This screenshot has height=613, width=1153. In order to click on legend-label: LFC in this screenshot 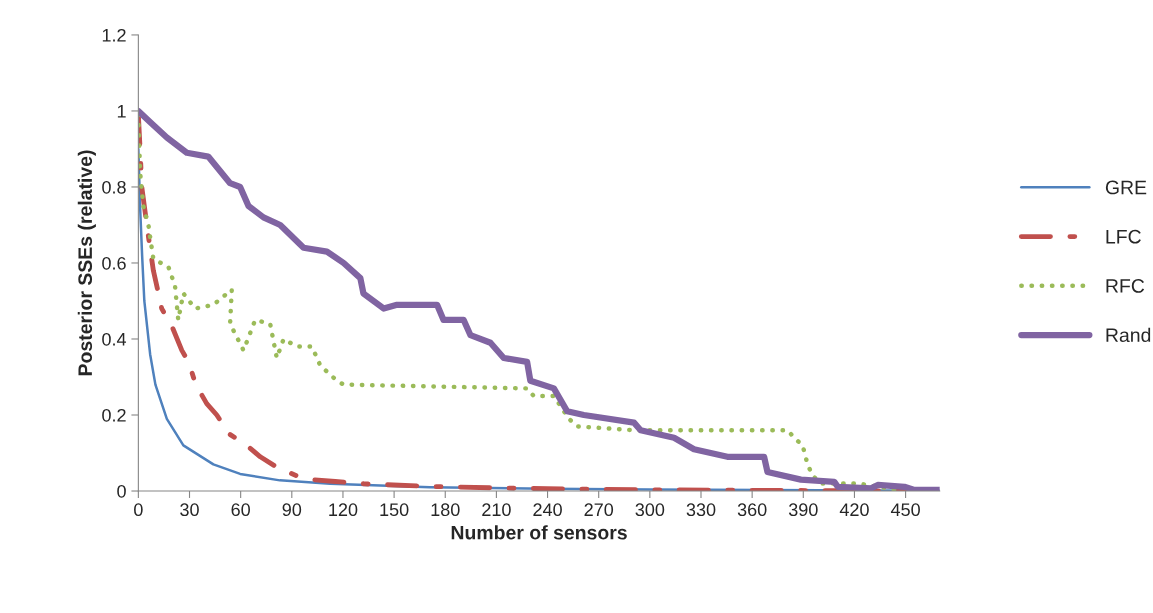, I will do `click(1123, 236)`.